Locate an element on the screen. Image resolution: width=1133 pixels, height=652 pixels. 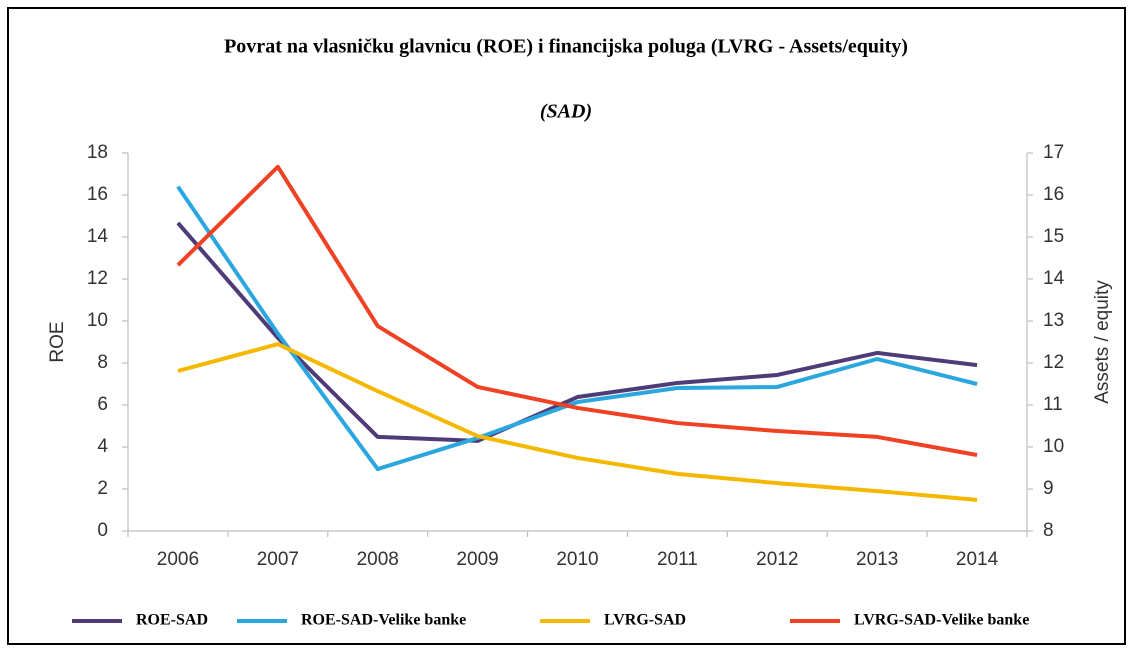
y2-tick-label: 17 is located at coordinates (1053, 152).